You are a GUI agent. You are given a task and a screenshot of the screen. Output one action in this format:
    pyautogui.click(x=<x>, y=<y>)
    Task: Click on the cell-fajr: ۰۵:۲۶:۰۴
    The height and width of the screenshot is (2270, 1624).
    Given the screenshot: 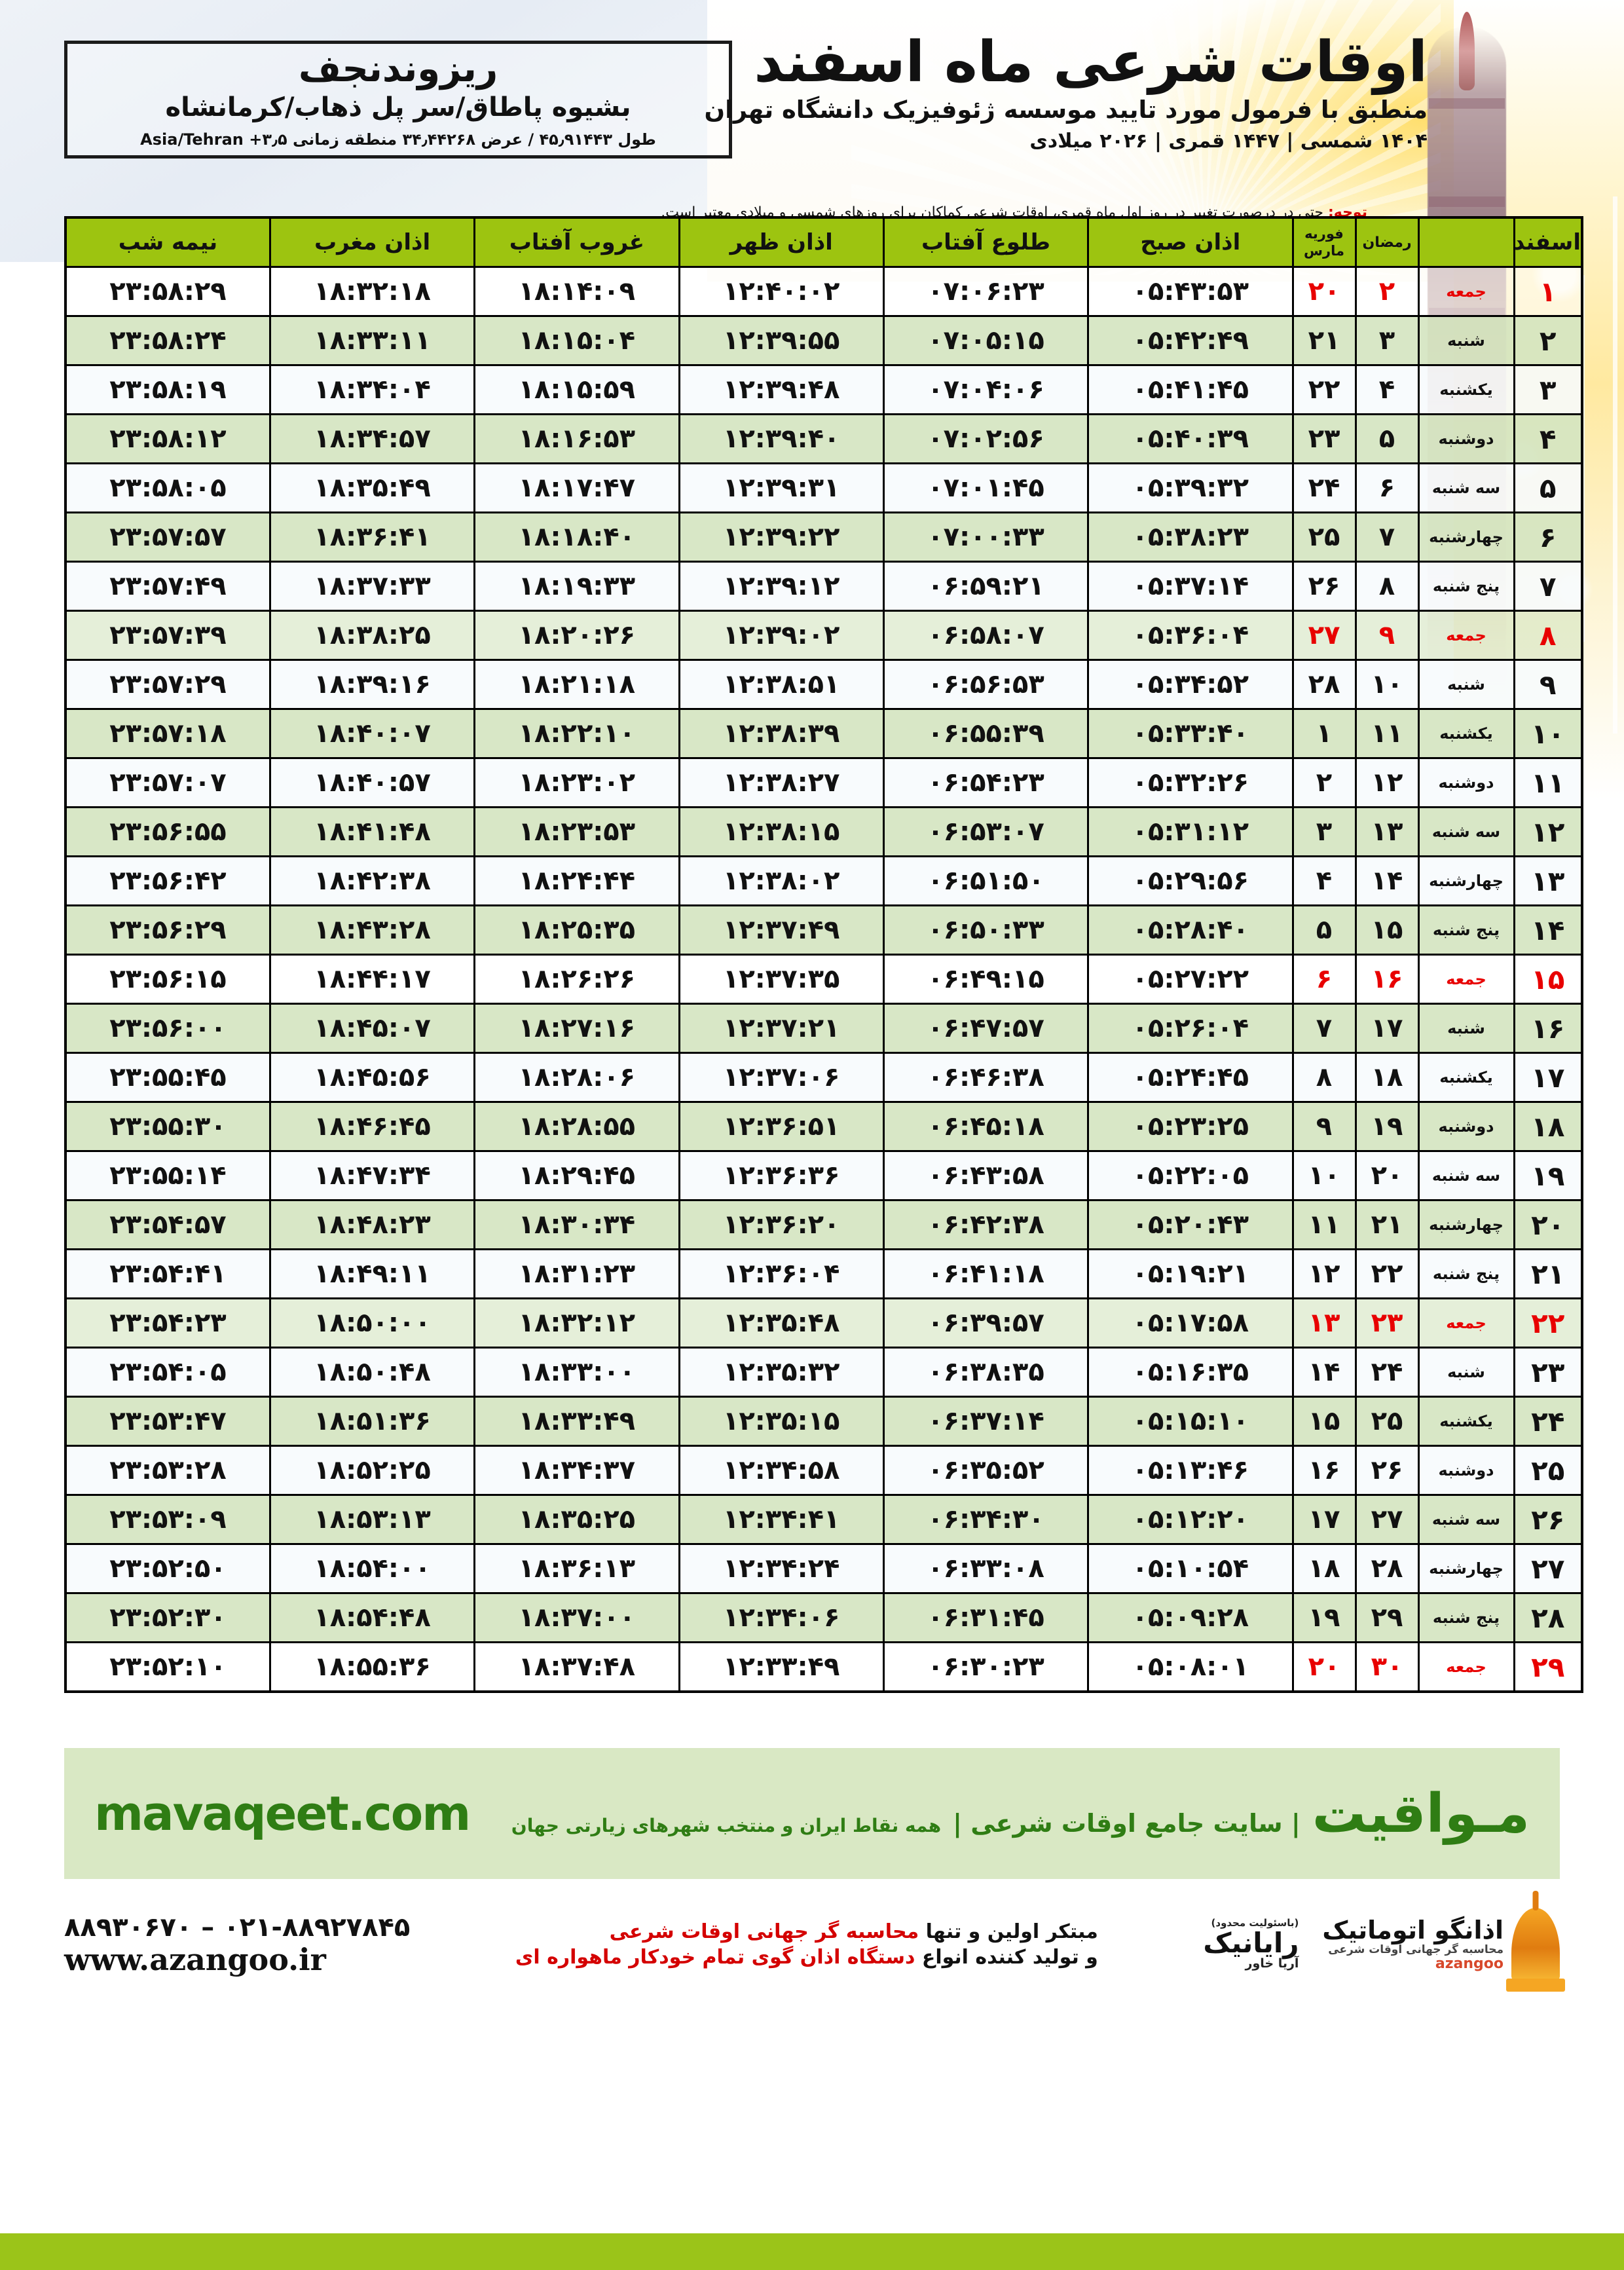 What is the action you would take?
    pyautogui.click(x=1190, y=1028)
    